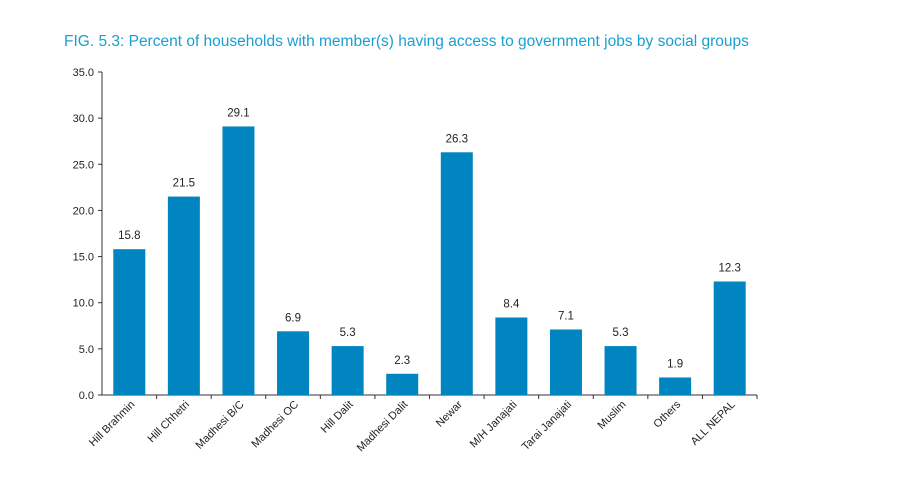 The image size is (905, 490). I want to click on y-tick-label: 25.0, so click(83, 165).